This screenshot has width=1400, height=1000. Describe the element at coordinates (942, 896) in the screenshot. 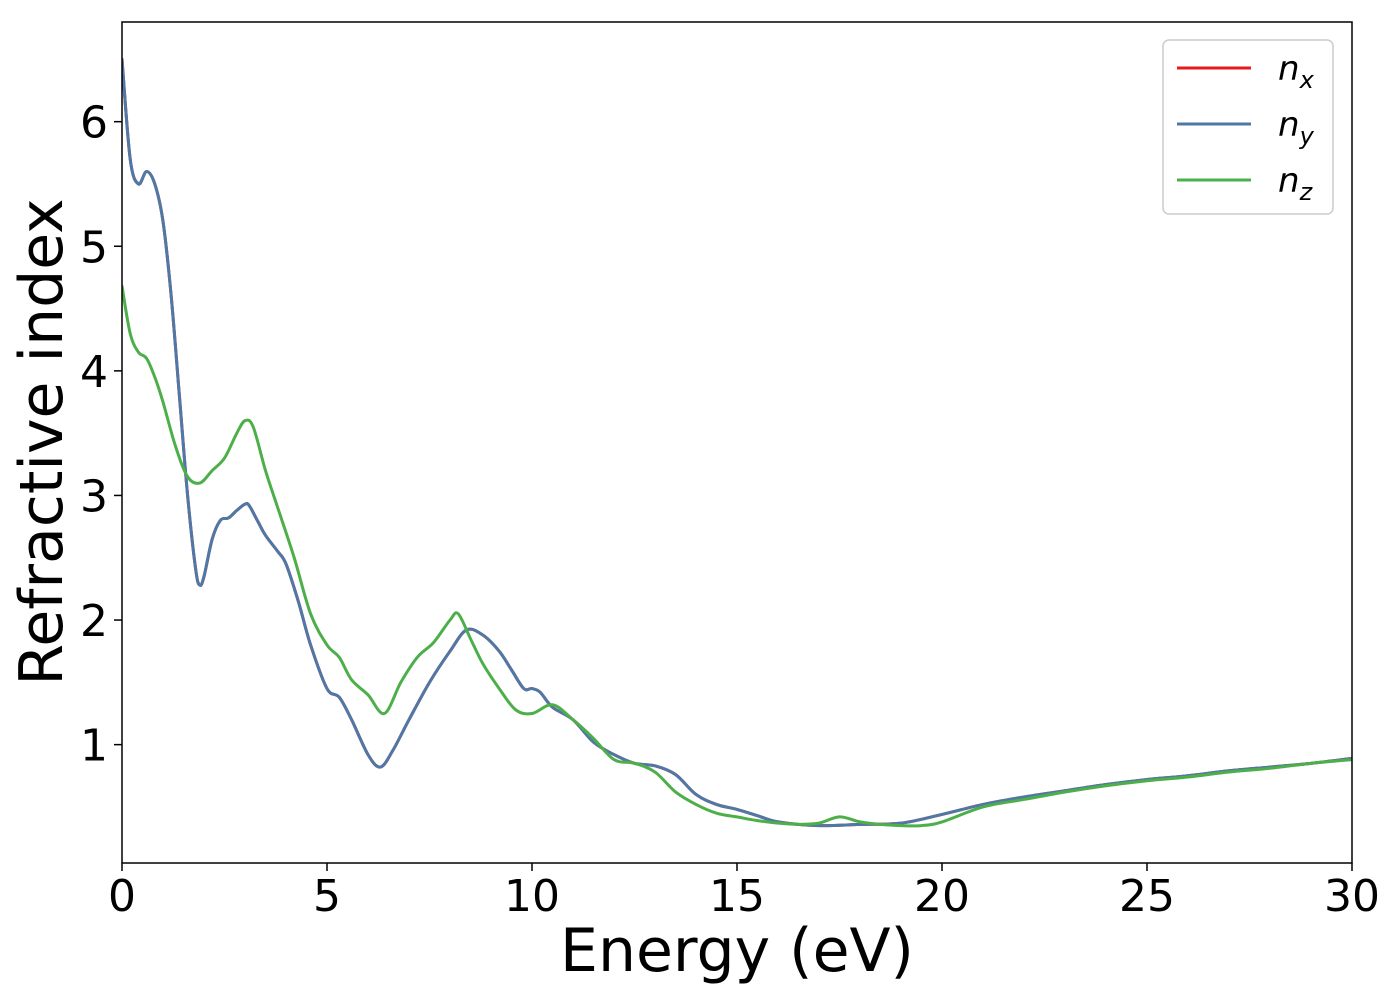

I see `x-tick-label: 20` at that location.